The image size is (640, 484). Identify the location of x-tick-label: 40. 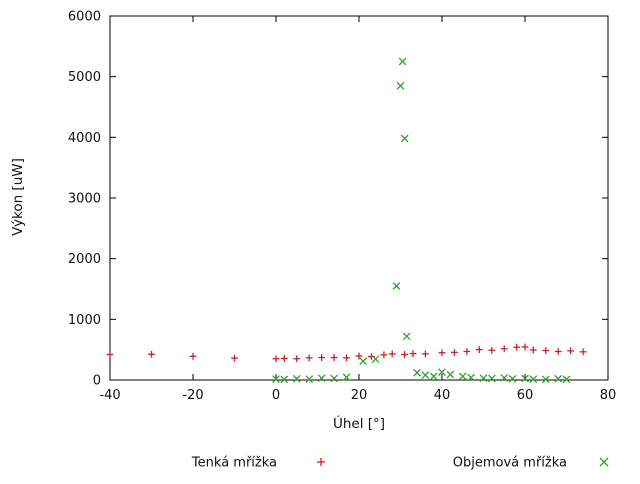
(442, 395).